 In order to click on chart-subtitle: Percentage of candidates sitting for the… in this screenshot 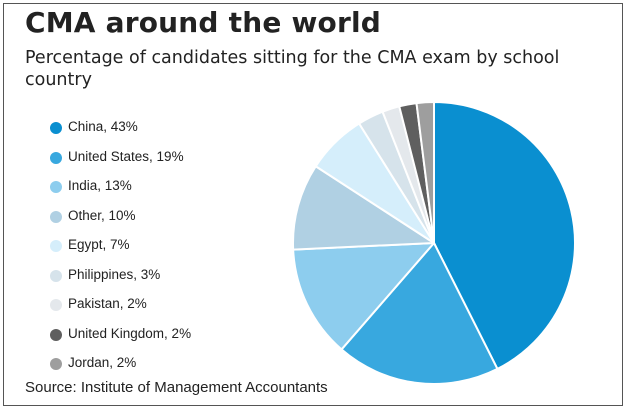, I will do `click(292, 69)`.